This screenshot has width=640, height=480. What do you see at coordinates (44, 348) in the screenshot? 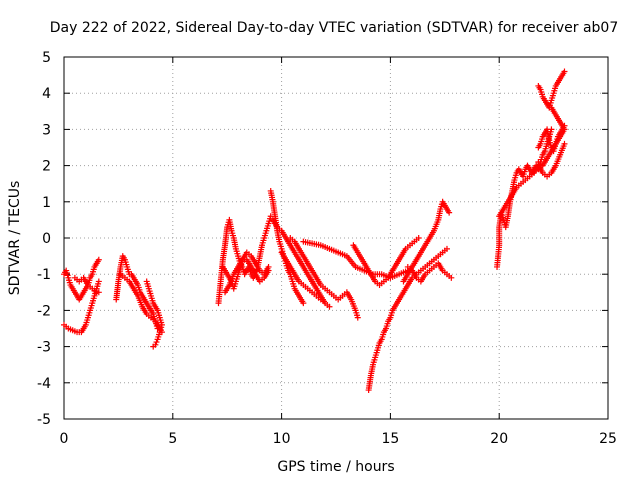
I see `y-tick-label: -3` at bounding box center [44, 348].